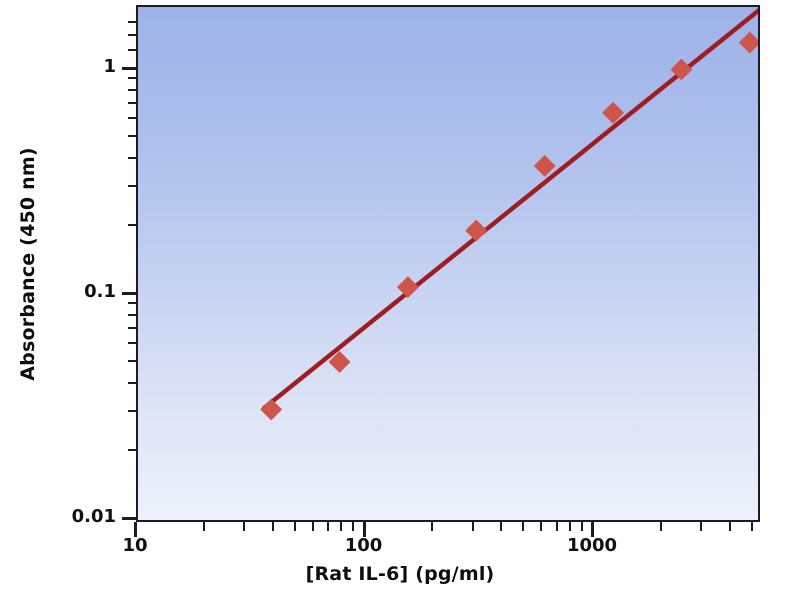 This screenshot has width=800, height=600. I want to click on y-axis-title-container: Absorbance (450 nm), so click(28, 263).